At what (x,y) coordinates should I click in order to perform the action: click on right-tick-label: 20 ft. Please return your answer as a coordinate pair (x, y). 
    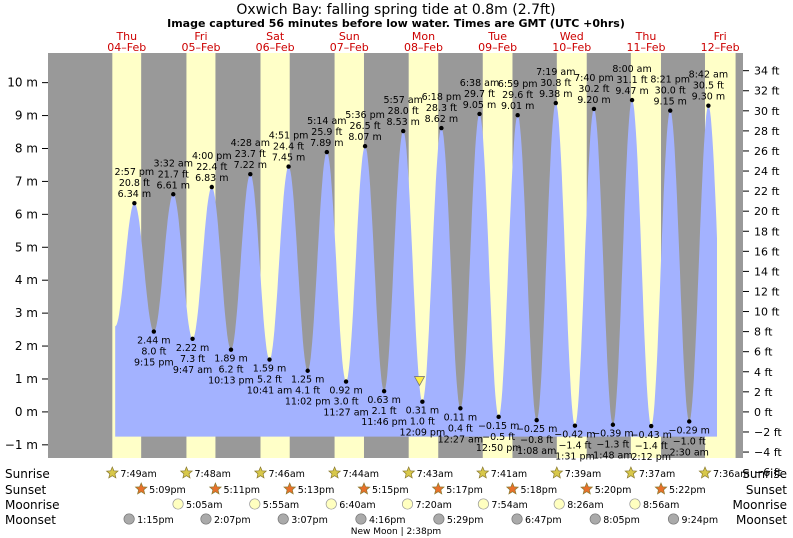
    Looking at the image, I should click on (767, 211).